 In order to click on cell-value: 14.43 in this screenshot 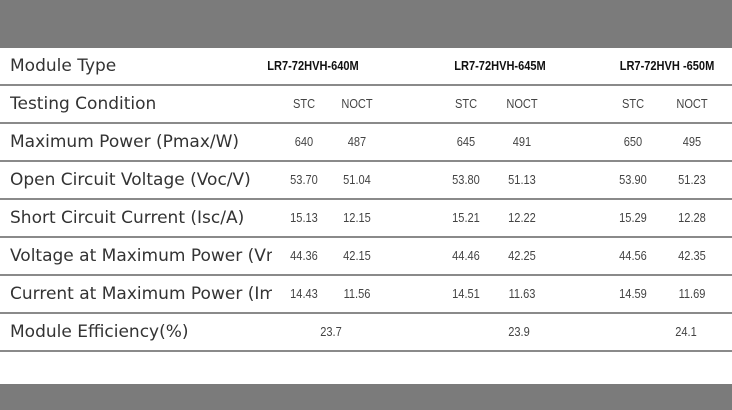, I will do `click(304, 293)`.